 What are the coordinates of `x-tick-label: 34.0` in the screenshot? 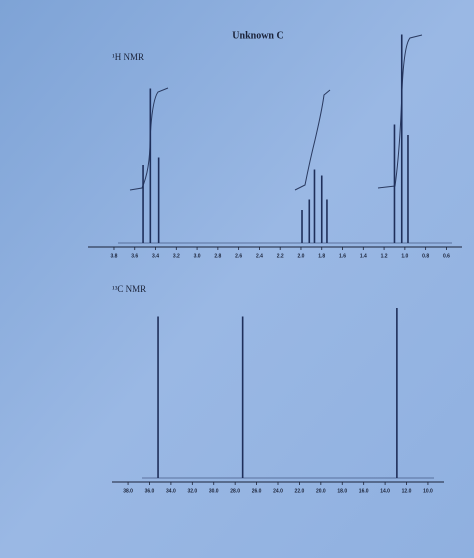 It's located at (171, 491).